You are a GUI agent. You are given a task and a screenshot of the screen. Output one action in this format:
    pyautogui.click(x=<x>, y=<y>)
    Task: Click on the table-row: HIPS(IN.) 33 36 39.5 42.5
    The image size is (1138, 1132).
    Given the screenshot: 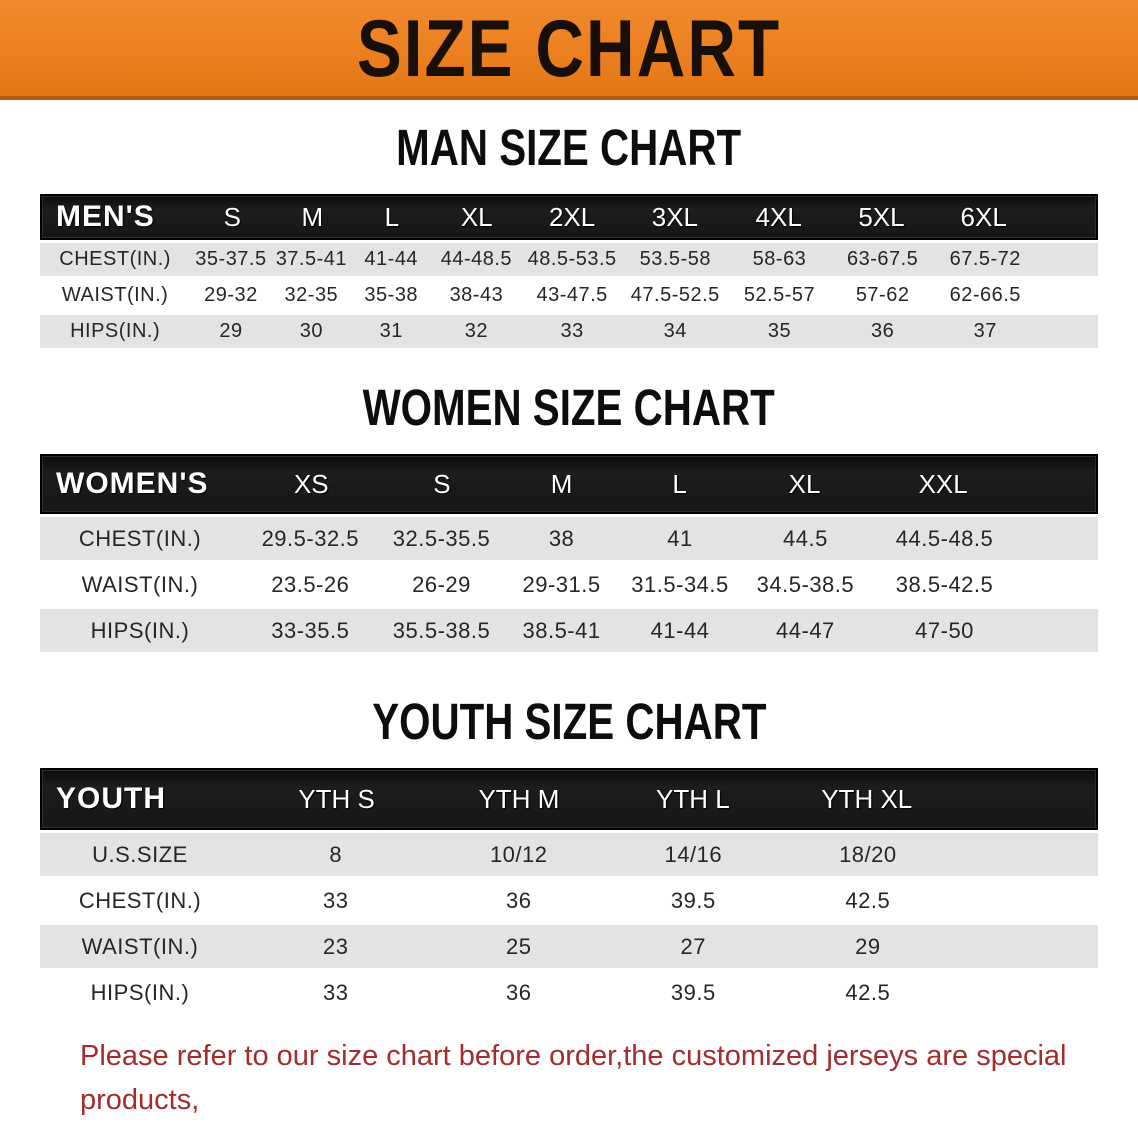 What is the action you would take?
    pyautogui.click(x=569, y=992)
    